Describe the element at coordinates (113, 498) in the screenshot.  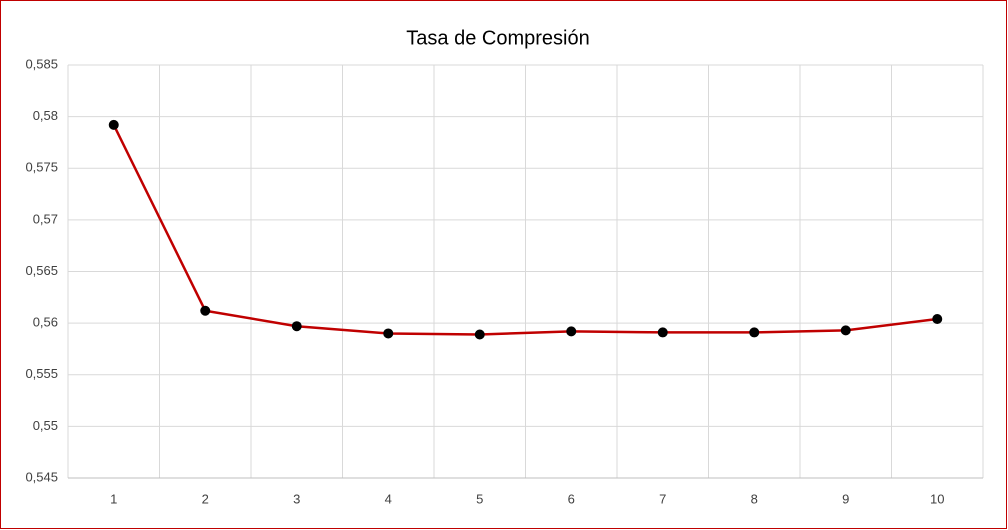
I see `x-tick-label: 1` at that location.